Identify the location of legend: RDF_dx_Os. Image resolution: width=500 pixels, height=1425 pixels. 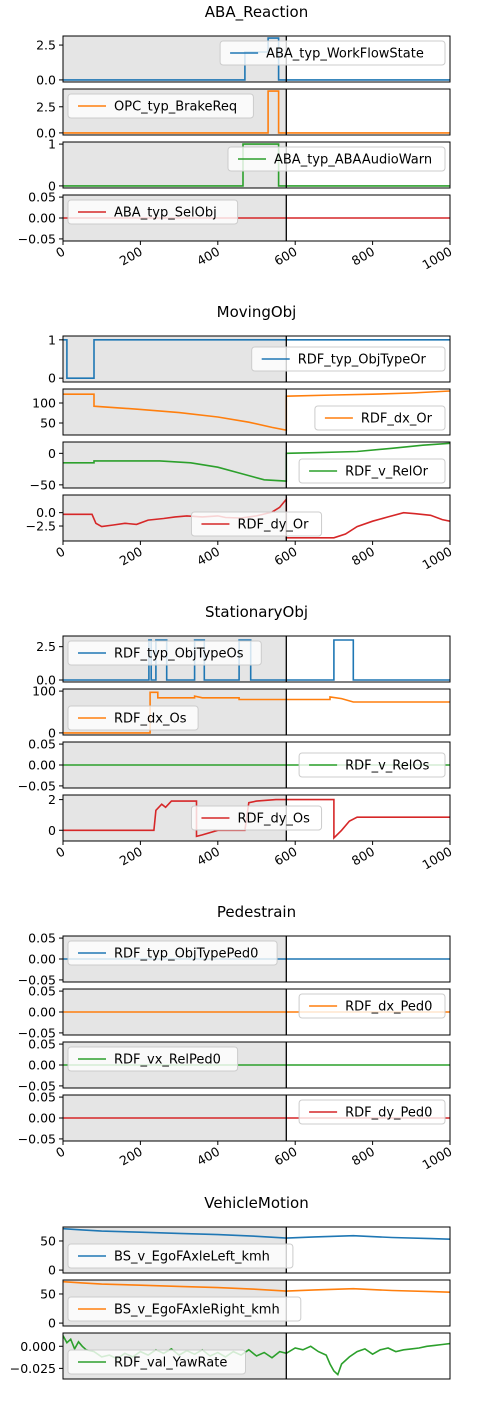
(133, 718).